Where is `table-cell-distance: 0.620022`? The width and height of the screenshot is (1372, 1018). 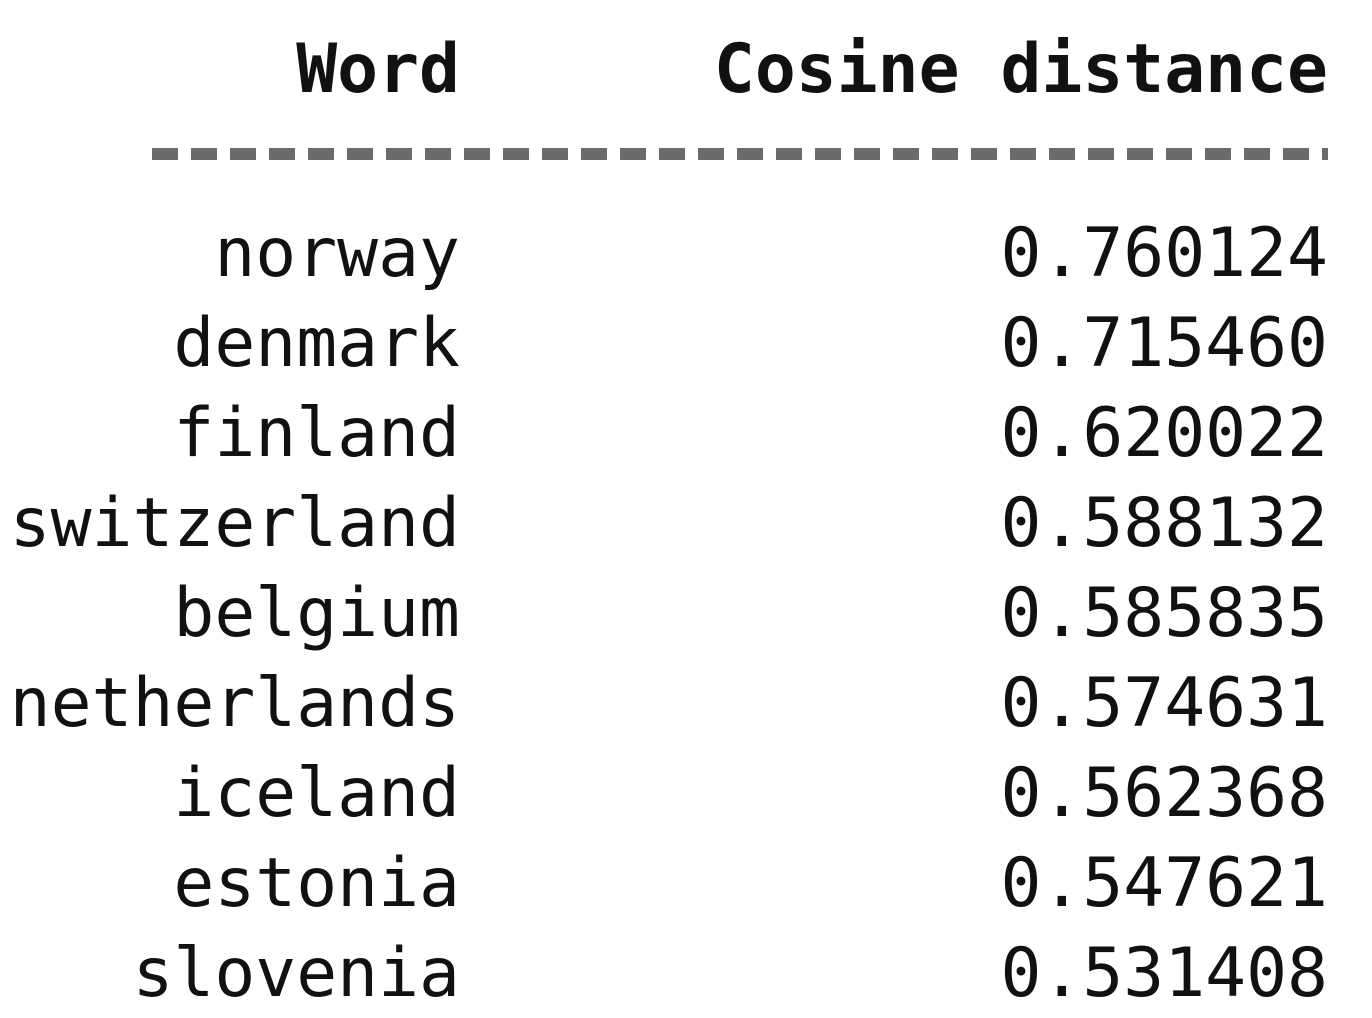
table-cell-distance: 0.620022 is located at coordinates (1164, 433).